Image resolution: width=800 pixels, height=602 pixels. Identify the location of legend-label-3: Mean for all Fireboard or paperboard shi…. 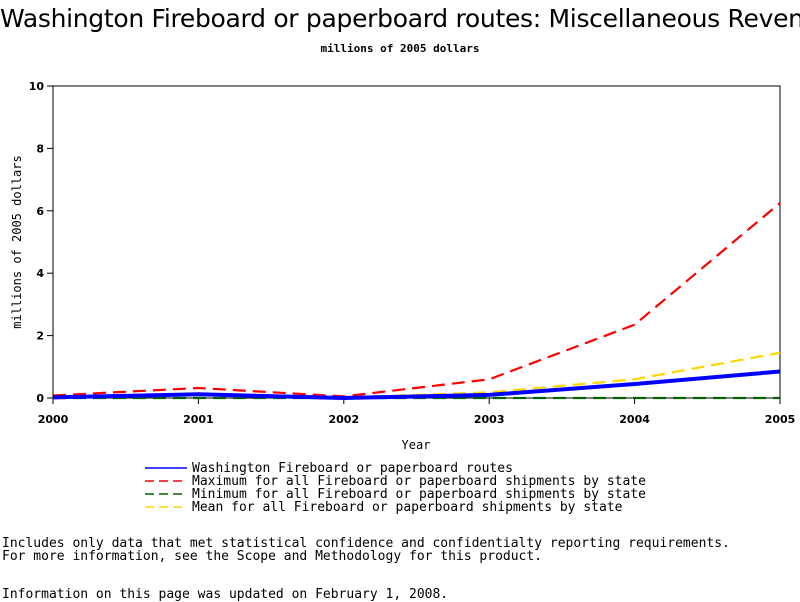
(407, 507).